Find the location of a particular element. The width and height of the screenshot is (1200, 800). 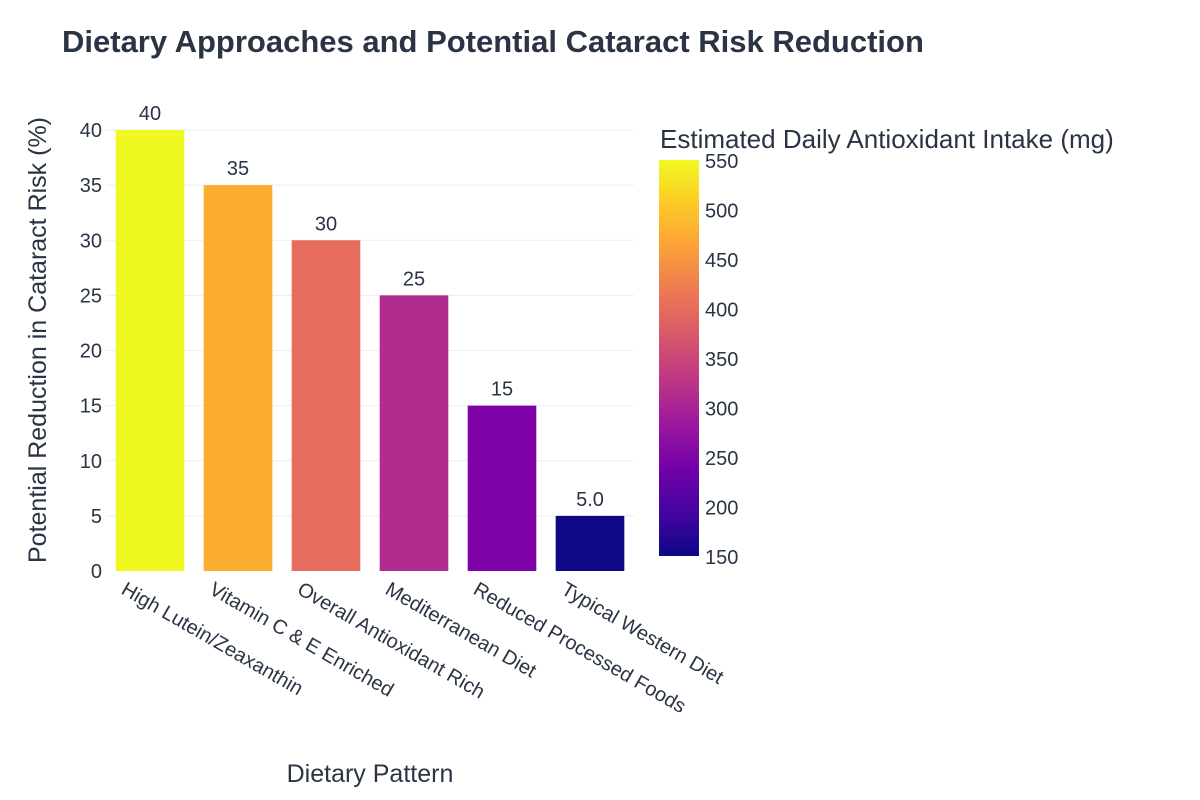

y-axis-title: Potential Reduction in Cataract Risk (%) is located at coordinates (38, 340).